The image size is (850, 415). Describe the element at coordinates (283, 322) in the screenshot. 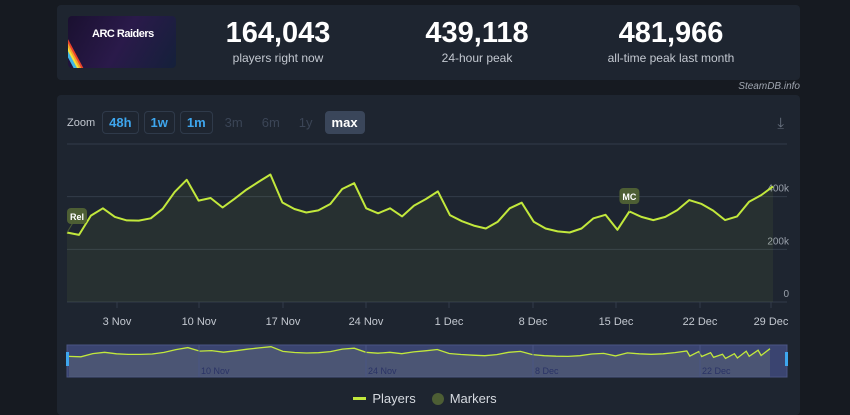

I see `x-tick-label: 17 Nov` at that location.